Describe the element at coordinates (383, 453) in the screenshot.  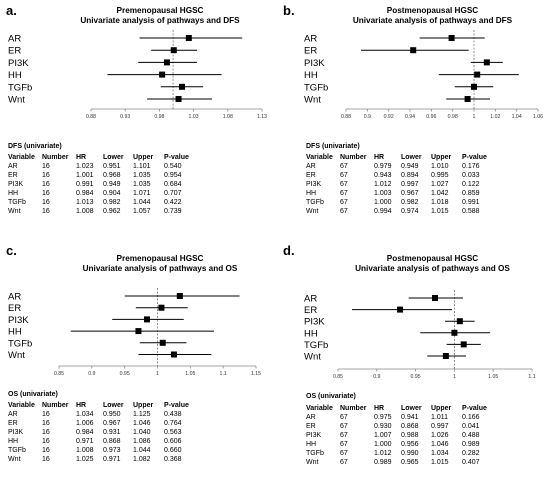
I see `table-cell: 1.012` at that location.